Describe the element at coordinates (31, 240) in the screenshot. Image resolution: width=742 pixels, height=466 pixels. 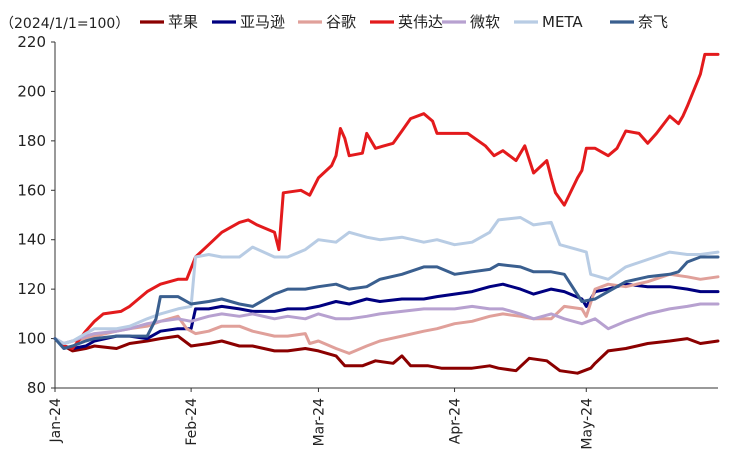
I see `y-tick-label: 140` at that location.